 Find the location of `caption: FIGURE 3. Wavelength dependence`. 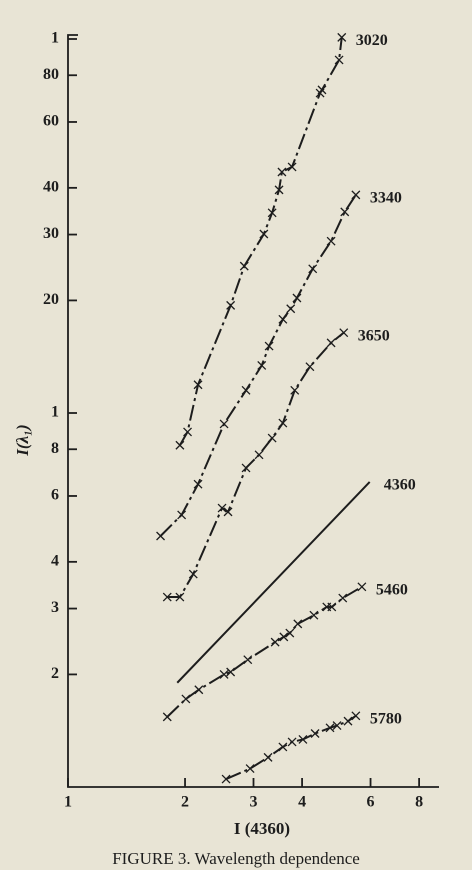

caption: FIGURE 3. Wavelength dependence is located at coordinates (236, 858).